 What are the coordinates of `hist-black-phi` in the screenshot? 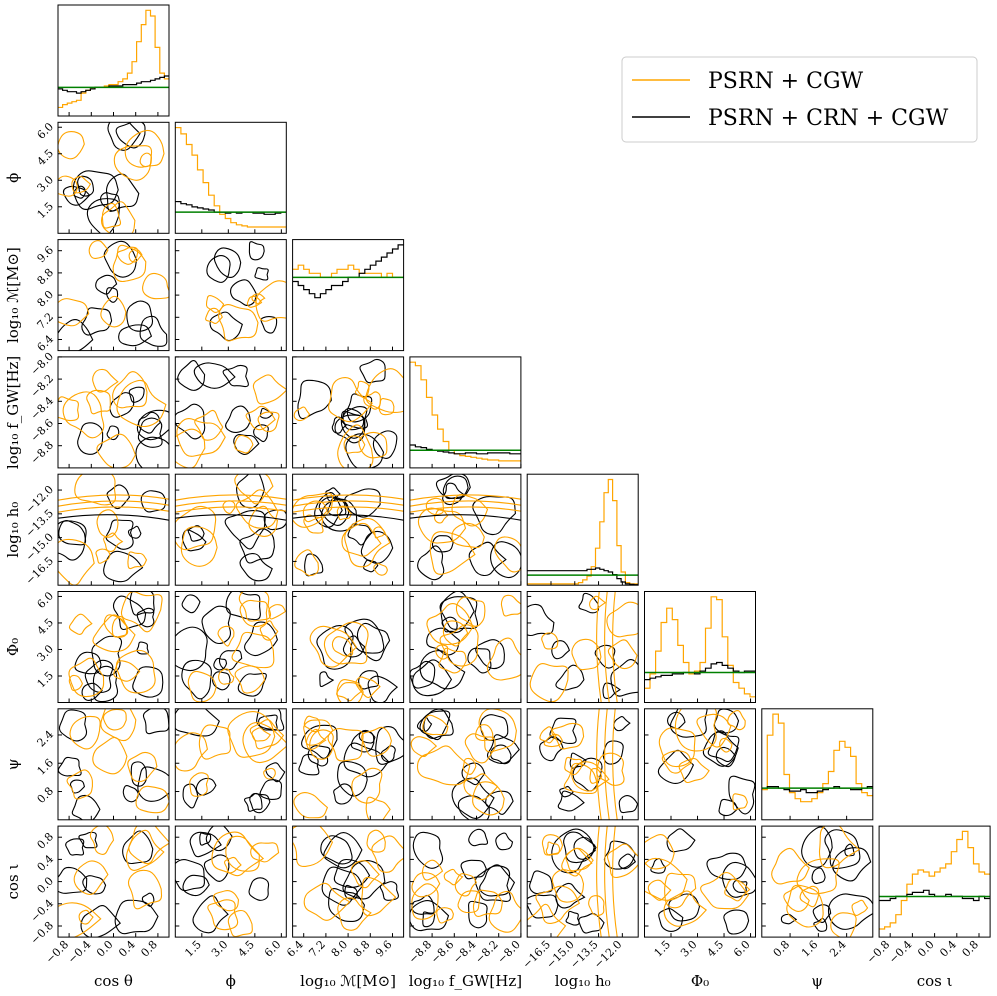 It's located at (231, 207).